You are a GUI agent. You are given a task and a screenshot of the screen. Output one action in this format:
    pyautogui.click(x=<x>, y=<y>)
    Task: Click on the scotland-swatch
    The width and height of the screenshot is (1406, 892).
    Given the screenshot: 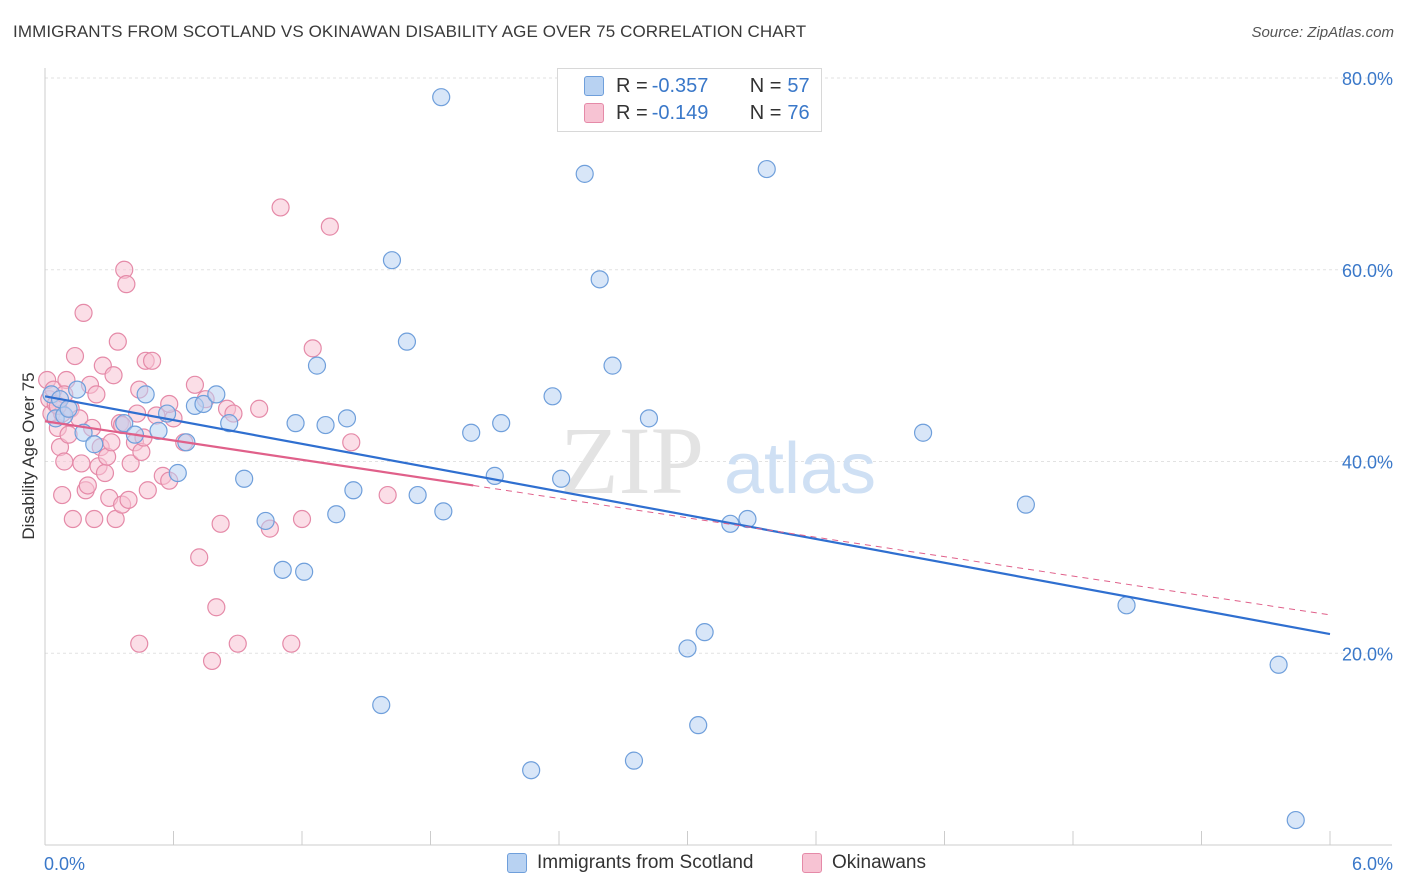 What is the action you would take?
    pyautogui.click(x=517, y=863)
    